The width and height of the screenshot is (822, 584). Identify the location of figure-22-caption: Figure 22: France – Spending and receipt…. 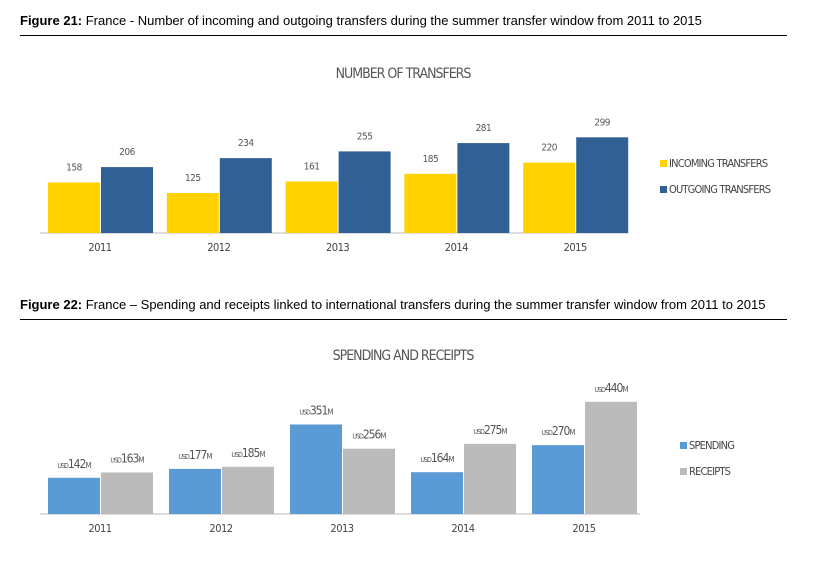
(392, 304).